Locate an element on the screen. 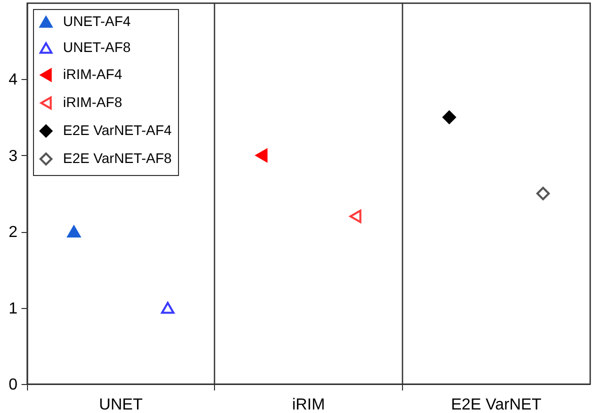 The image size is (607, 413). y-tick-label: 2 is located at coordinates (13, 233).